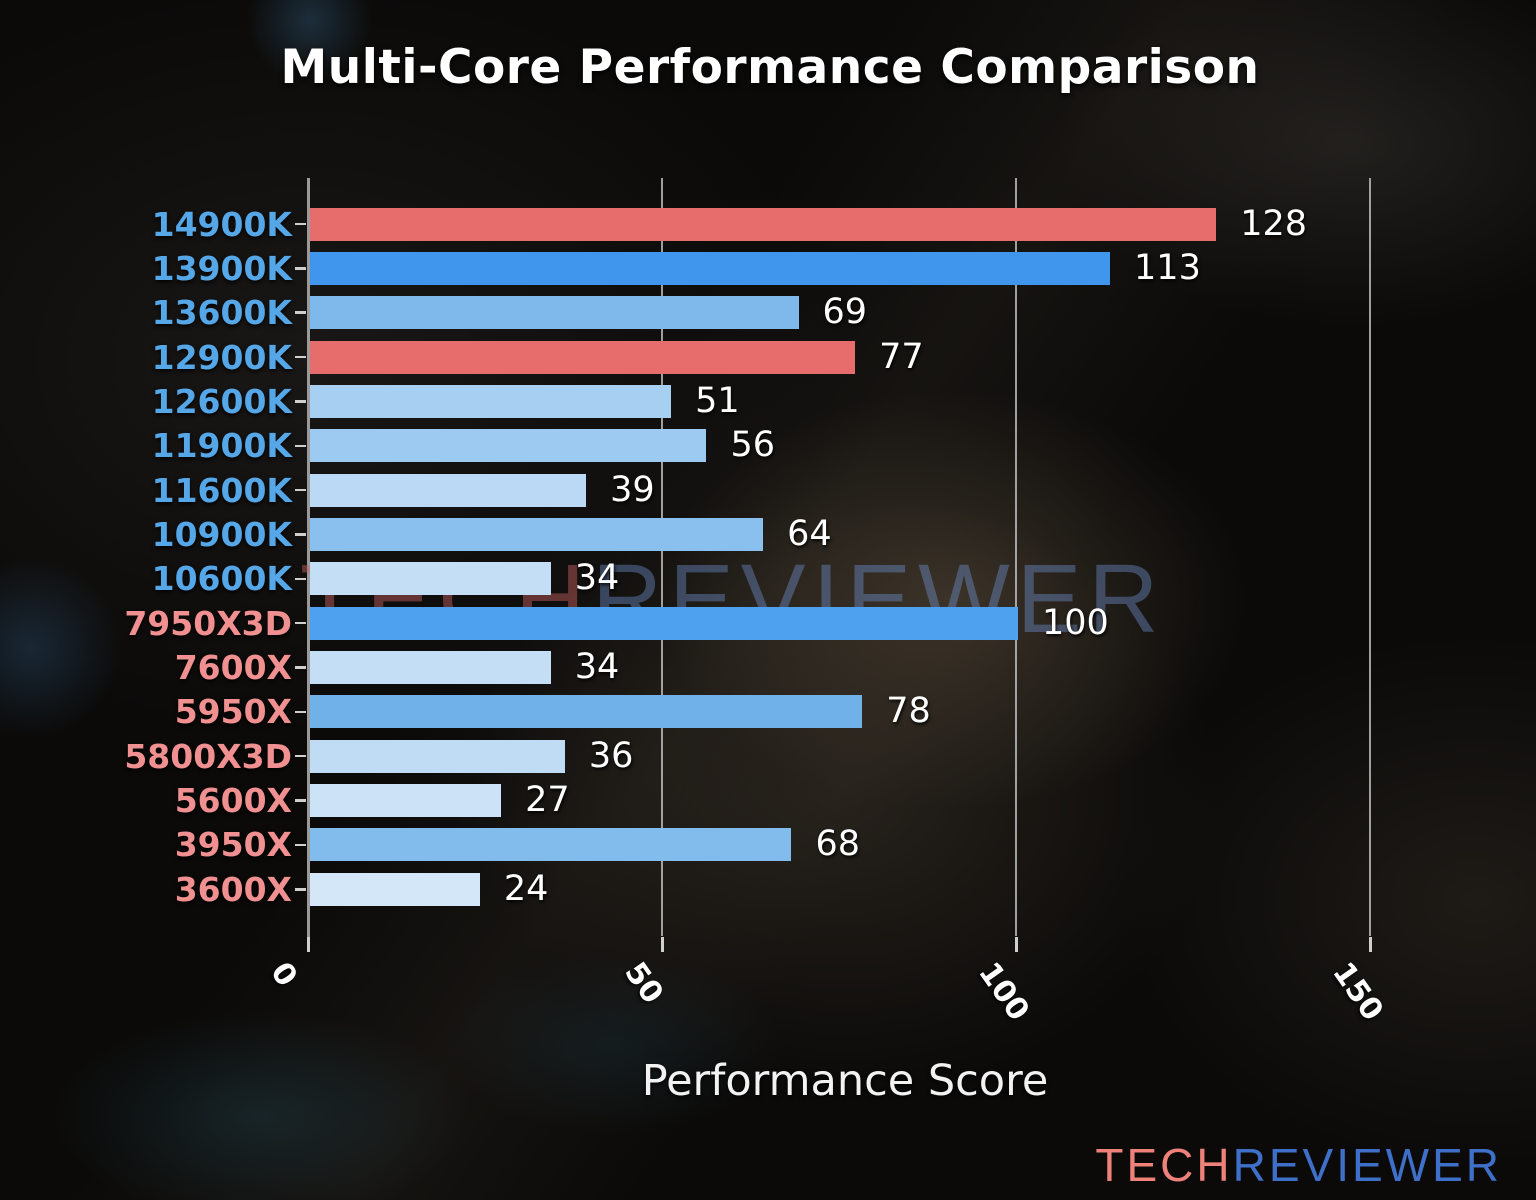 The height and width of the screenshot is (1200, 1536). Describe the element at coordinates (300, 712) in the screenshot. I see `y-tick-5950X` at that location.